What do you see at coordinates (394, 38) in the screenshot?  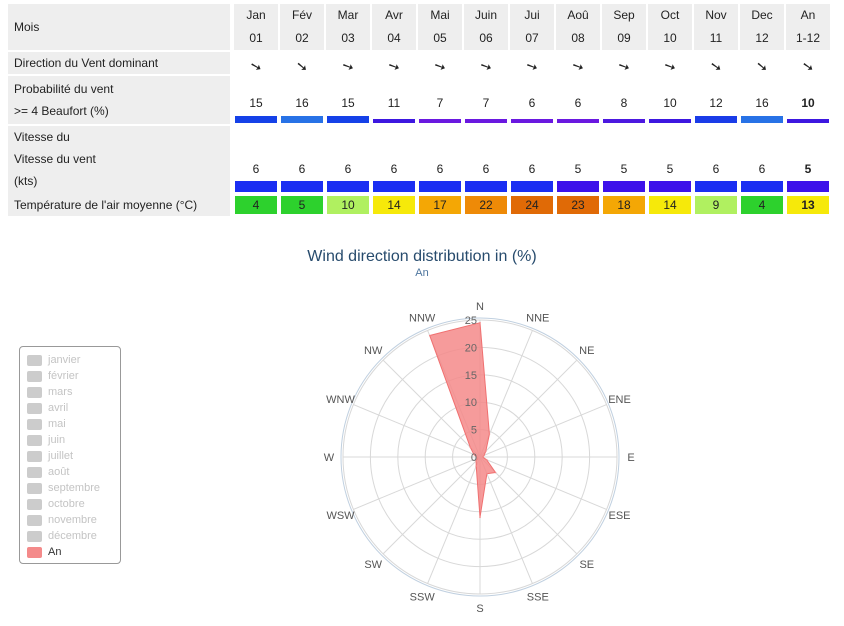 I see `month-number: 04` at bounding box center [394, 38].